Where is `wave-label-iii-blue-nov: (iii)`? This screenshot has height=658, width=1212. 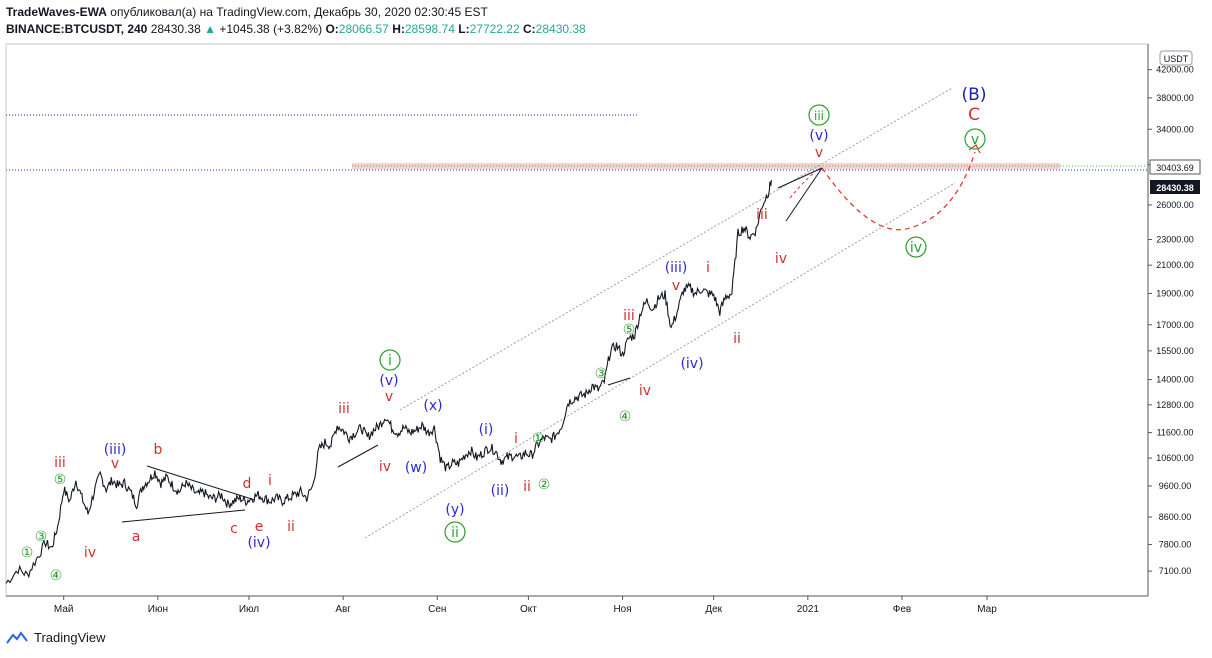
wave-label-iii-blue-nov: (iii) is located at coordinates (676, 268).